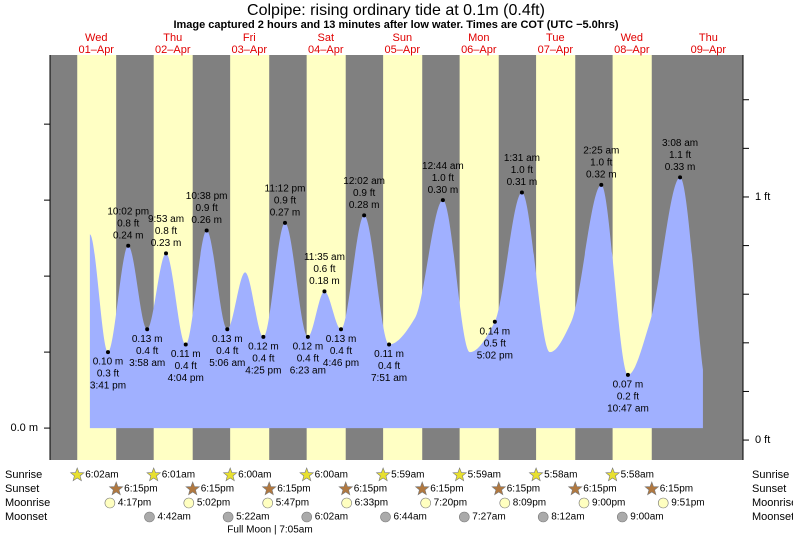 The width and height of the screenshot is (793, 537). Describe the element at coordinates (97, 50) in the screenshot. I see `date-label: 01–Apr` at that location.